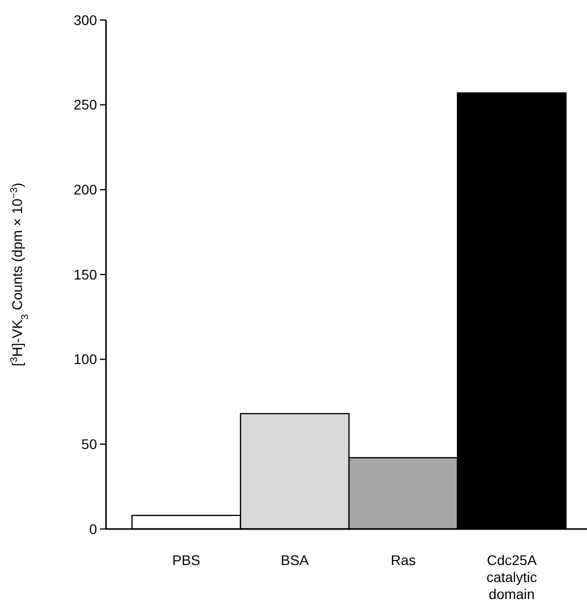  Describe the element at coordinates (86, 20) in the screenshot. I see `y-tick-label: 300` at that location.